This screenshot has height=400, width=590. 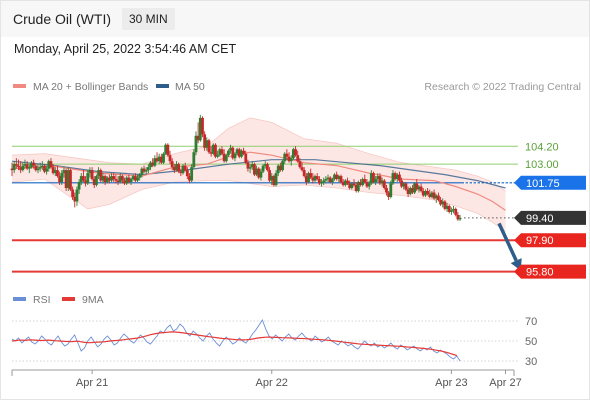 What do you see at coordinates (68, 299) in the screenshot?
I see `rsi-ma-legend-swatch` at bounding box center [68, 299].